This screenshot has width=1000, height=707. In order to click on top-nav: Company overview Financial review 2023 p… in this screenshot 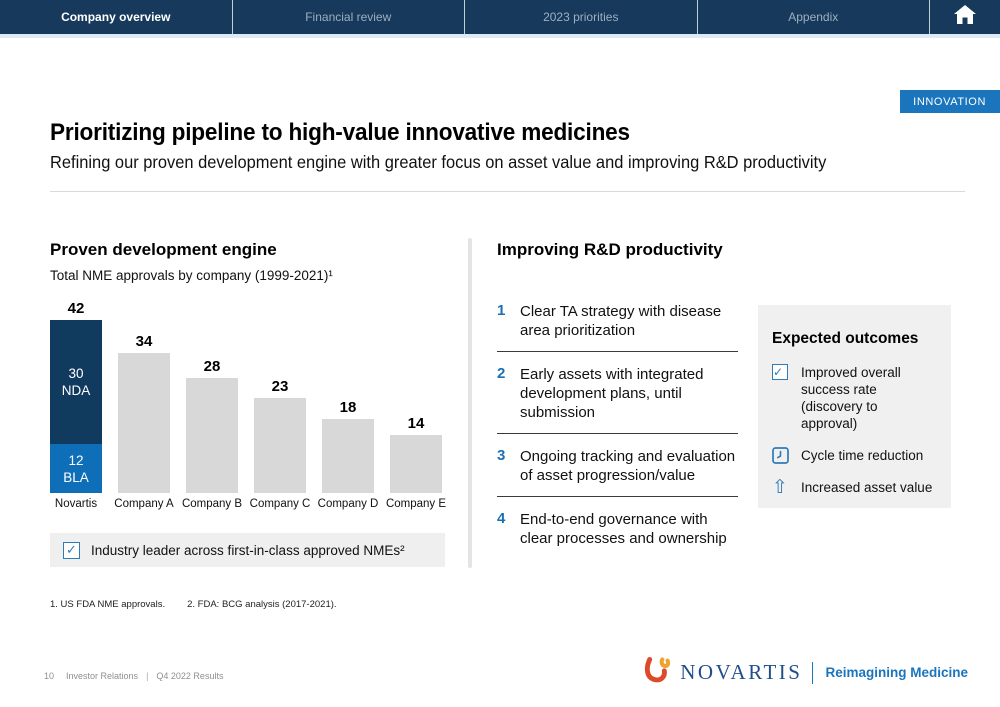, I will do `click(500, 19)`.